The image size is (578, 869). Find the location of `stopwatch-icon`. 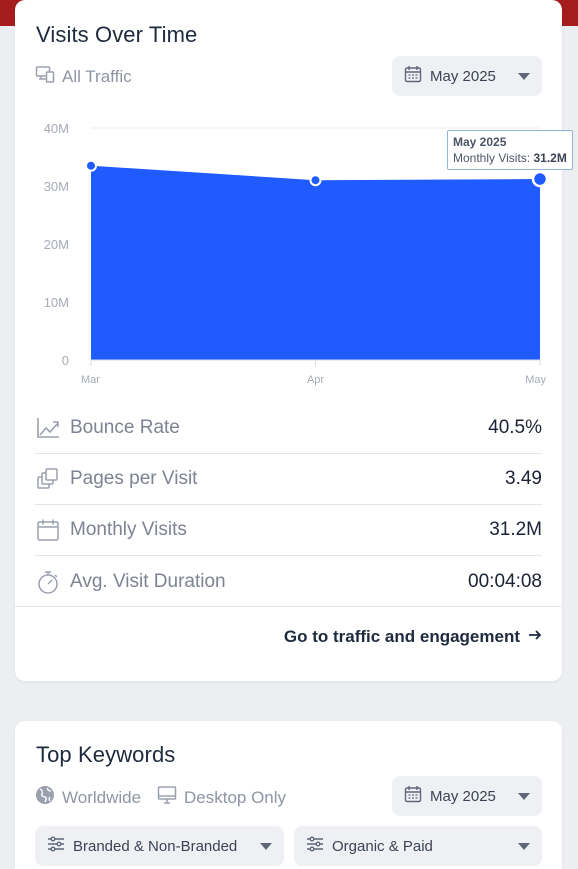

stopwatch-icon is located at coordinates (48, 582).